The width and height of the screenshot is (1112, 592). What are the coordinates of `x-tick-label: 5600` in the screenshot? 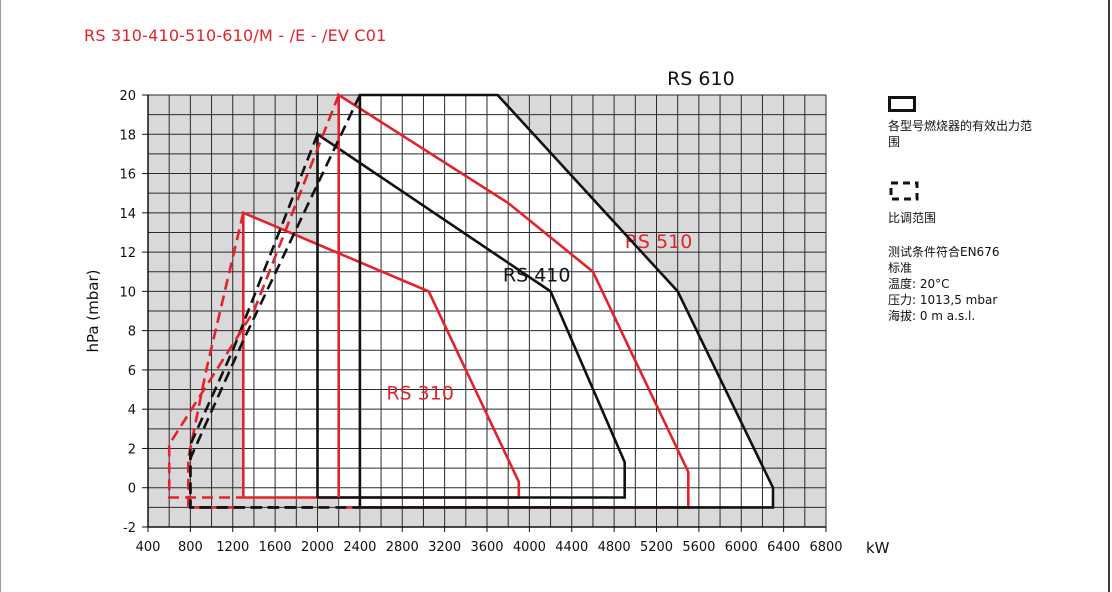 It's located at (698, 547).